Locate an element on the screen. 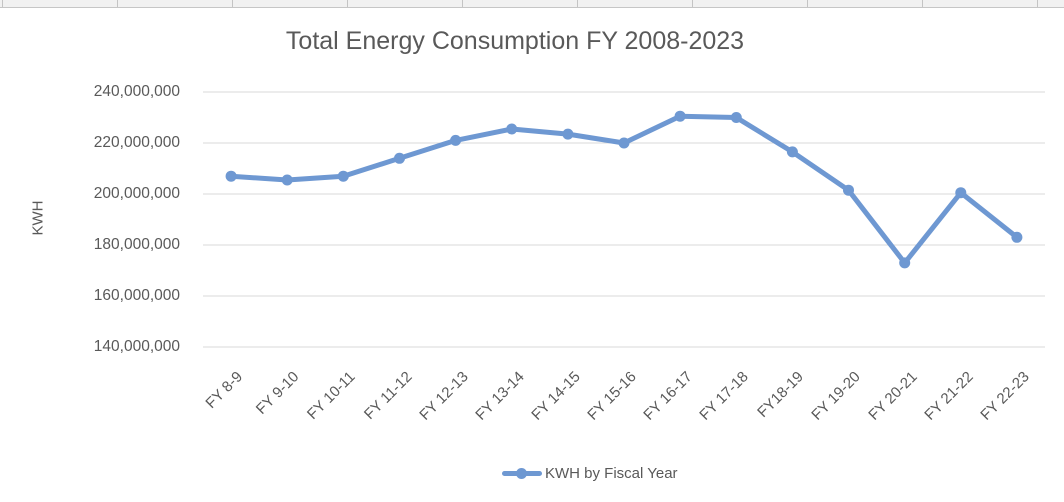 The image size is (1064, 502). legend: KWH by Fiscal Year is located at coordinates (590, 473).